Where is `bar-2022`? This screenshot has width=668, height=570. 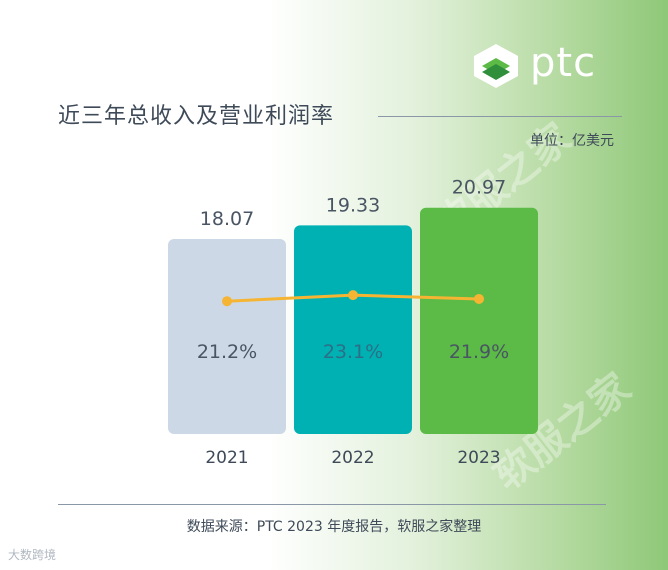 bar-2022 is located at coordinates (353, 329).